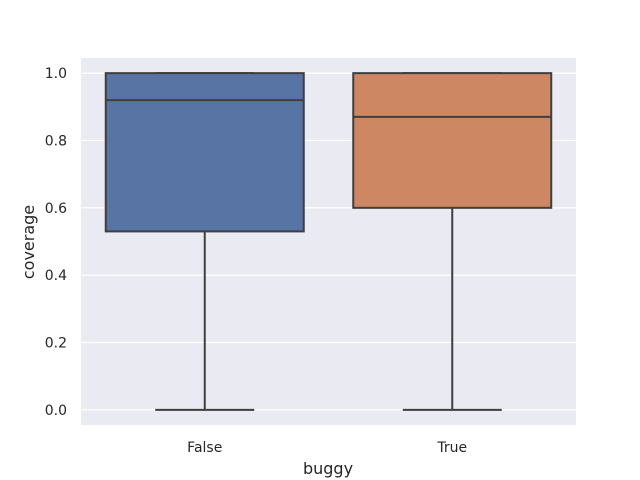 This screenshot has width=640, height=480. Describe the element at coordinates (327, 448) in the screenshot. I see `x-tick-labels: False True` at that location.